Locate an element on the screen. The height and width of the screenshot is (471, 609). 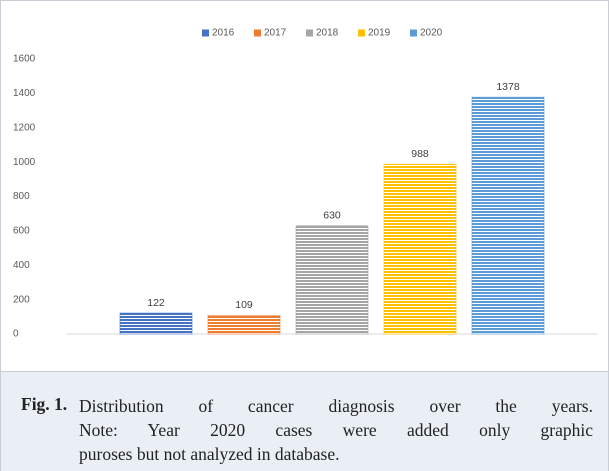
legend-label: 2016 is located at coordinates (223, 33).